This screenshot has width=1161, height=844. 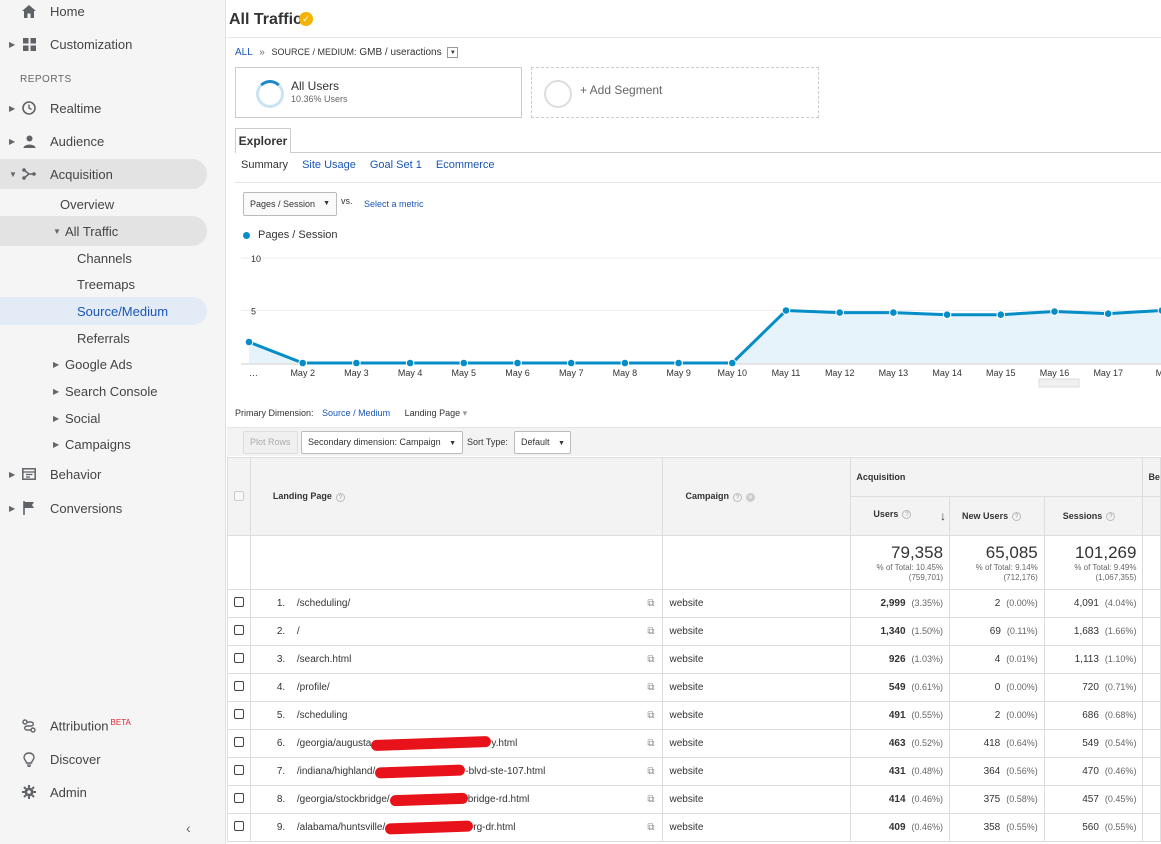 I want to click on landing-page-link: /scheduling, so click(x=322, y=715).